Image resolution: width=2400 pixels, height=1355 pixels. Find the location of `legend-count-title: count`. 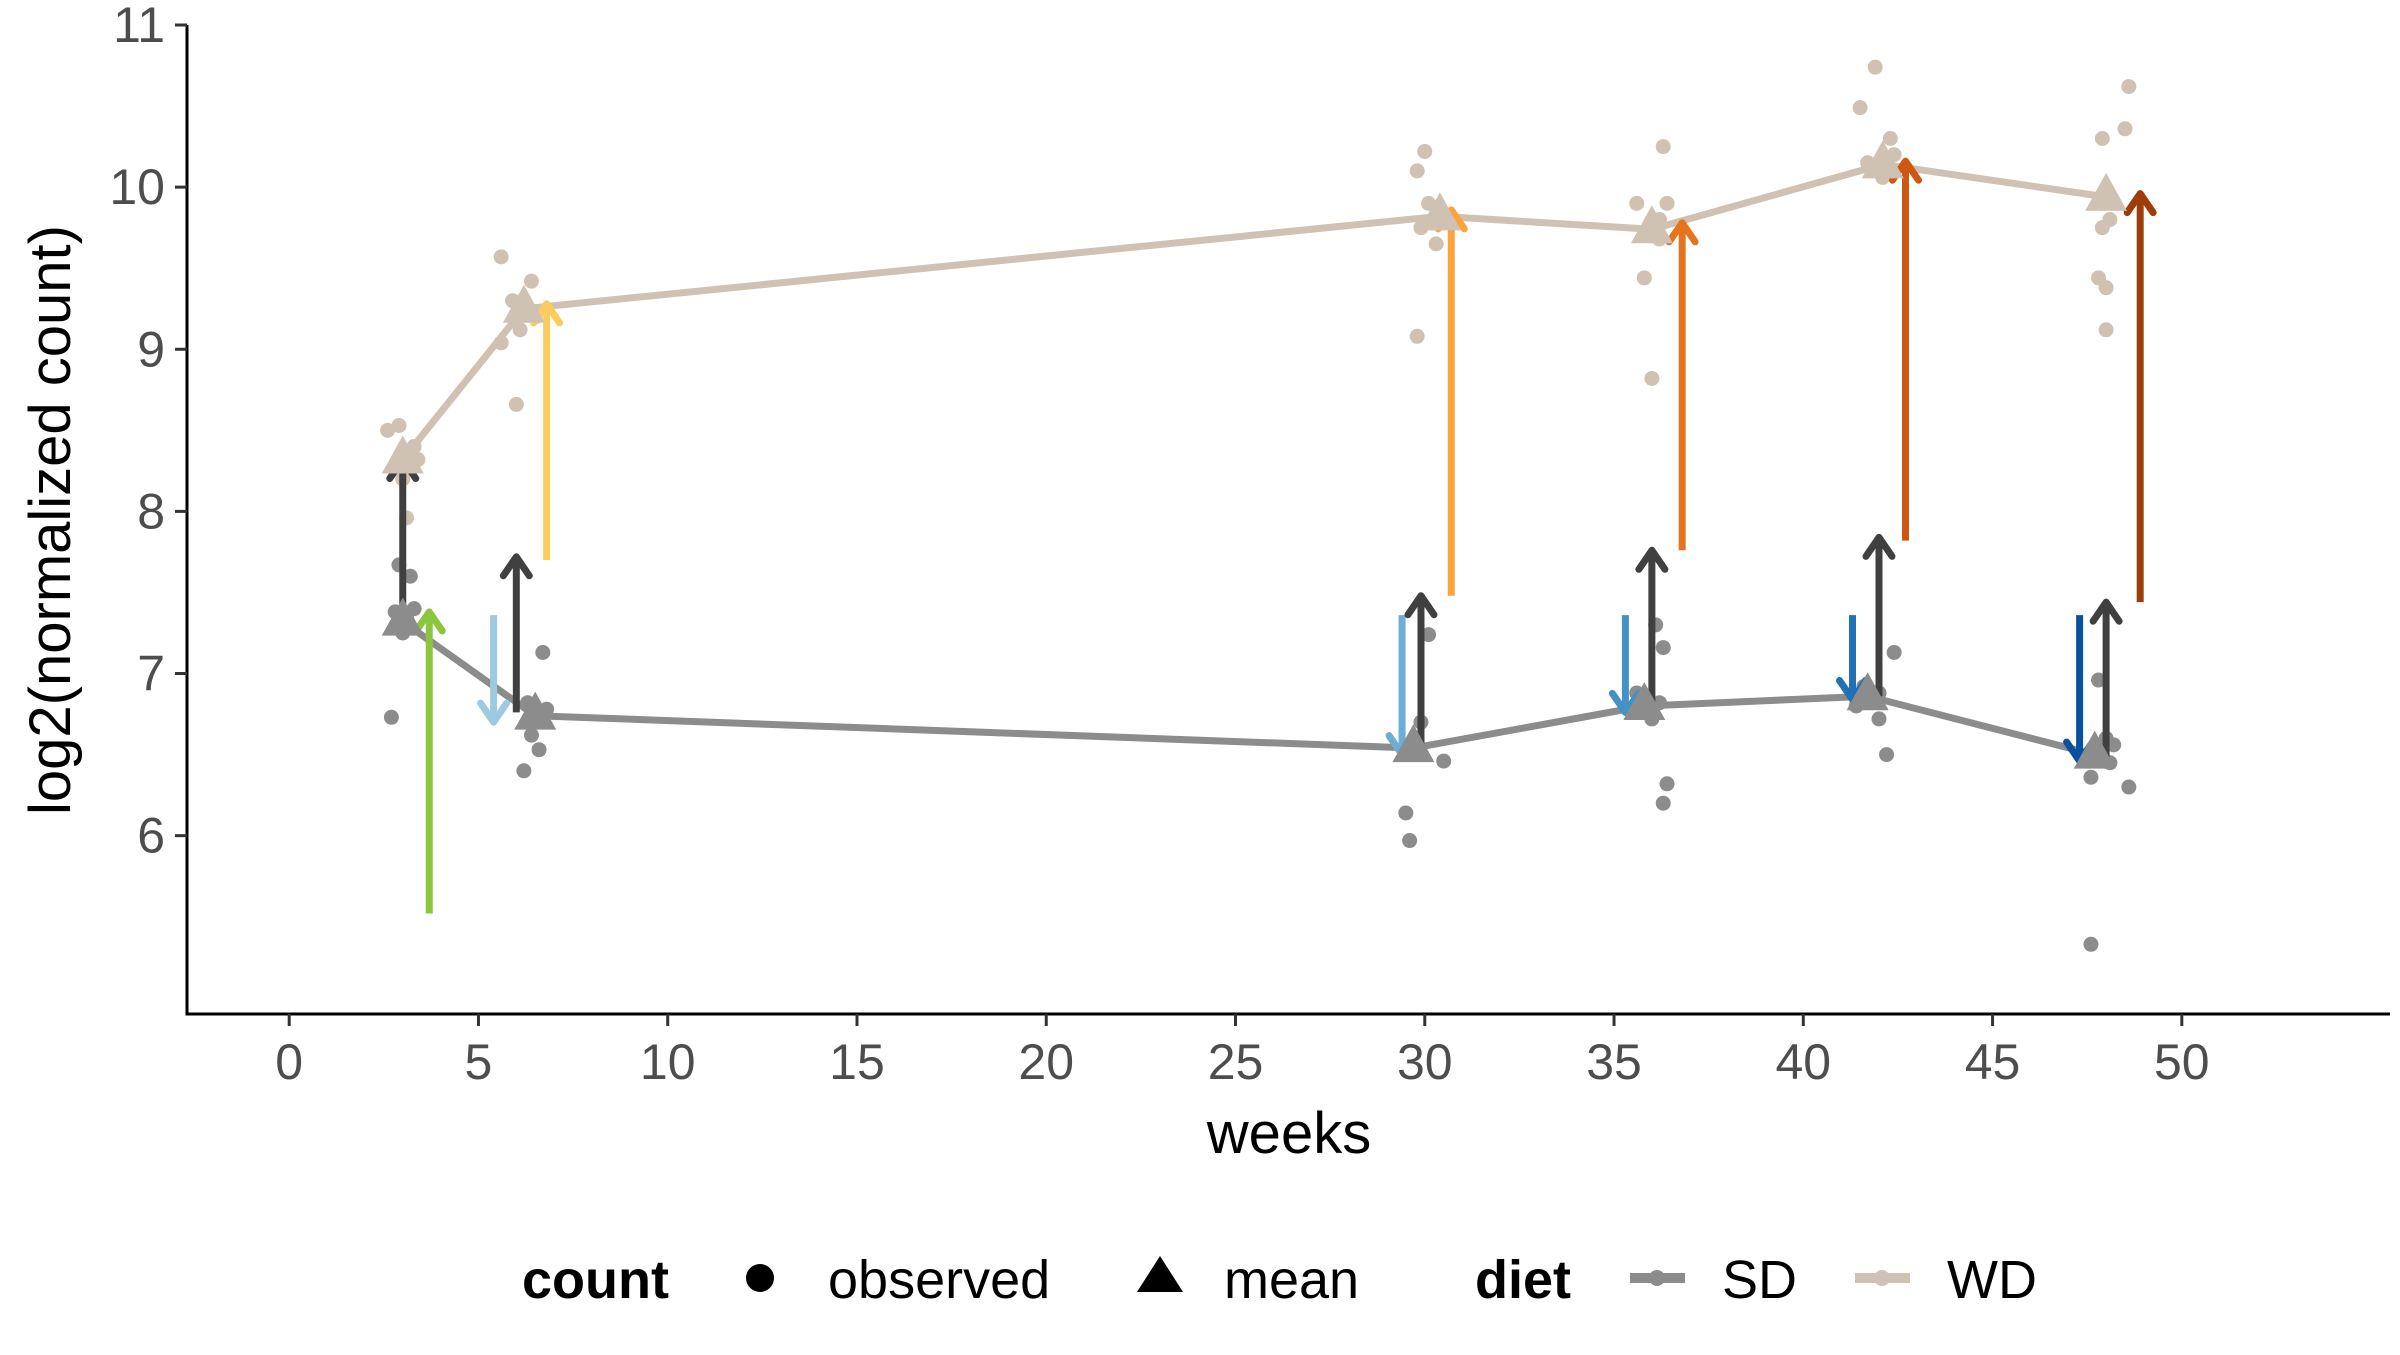

legend-count-title: count is located at coordinates (595, 1280).